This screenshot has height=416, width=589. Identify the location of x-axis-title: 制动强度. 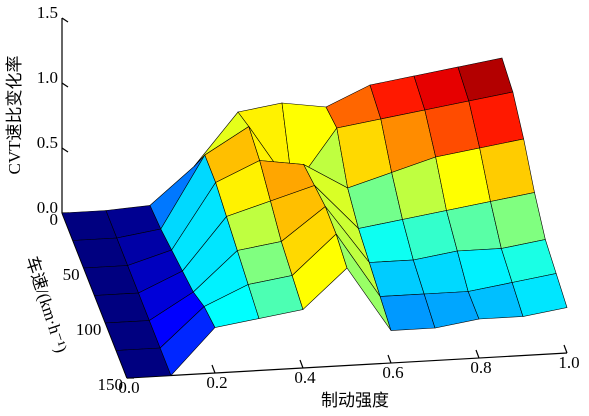
(355, 400).